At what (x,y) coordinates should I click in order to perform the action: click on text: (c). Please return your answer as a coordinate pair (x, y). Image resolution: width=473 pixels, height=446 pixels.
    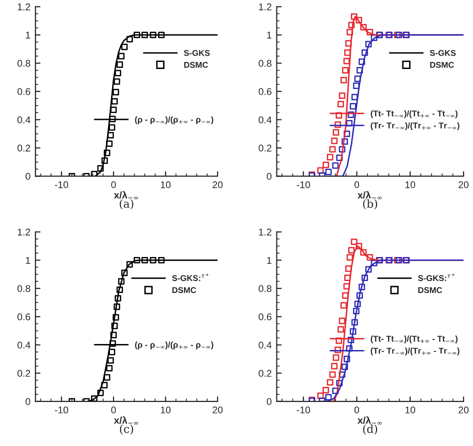
    Looking at the image, I should click on (127, 429).